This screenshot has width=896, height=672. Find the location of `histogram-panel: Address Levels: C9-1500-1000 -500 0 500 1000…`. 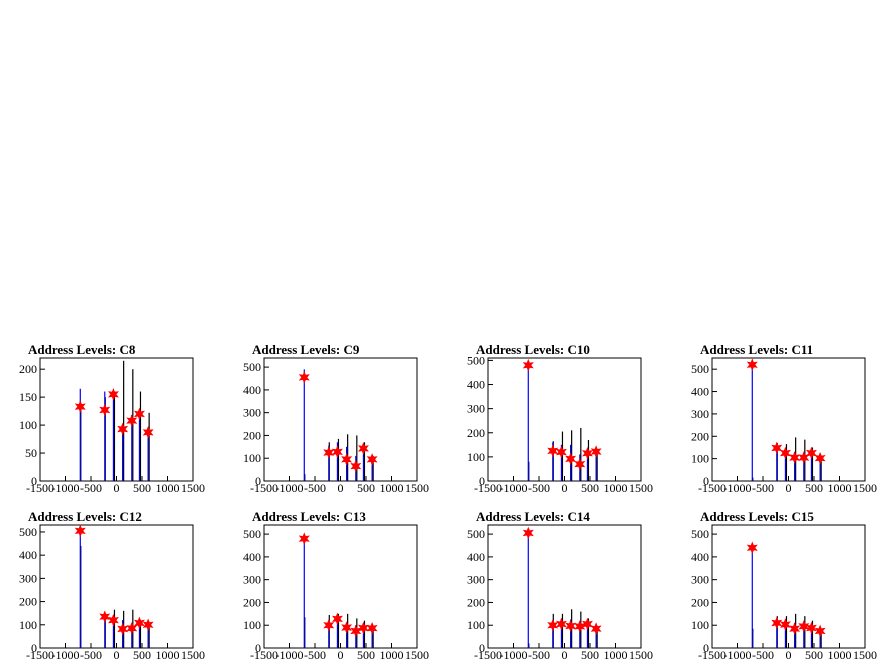

histogram-panel: Address Levels: C9-1500-1000 -500 0 500 1000… is located at coordinates (336, 418).